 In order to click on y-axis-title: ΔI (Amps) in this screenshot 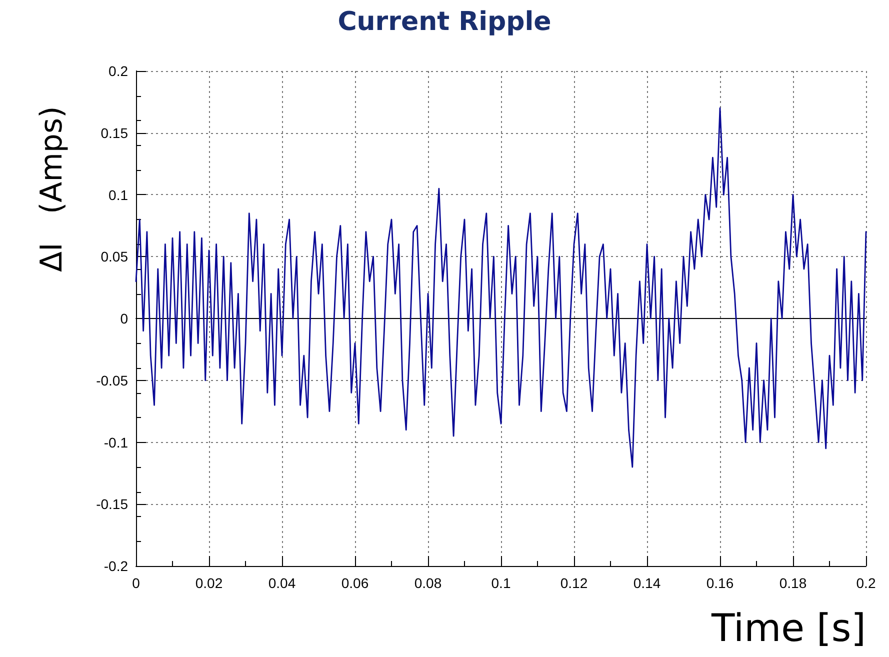, I will do `click(52, 189)`.